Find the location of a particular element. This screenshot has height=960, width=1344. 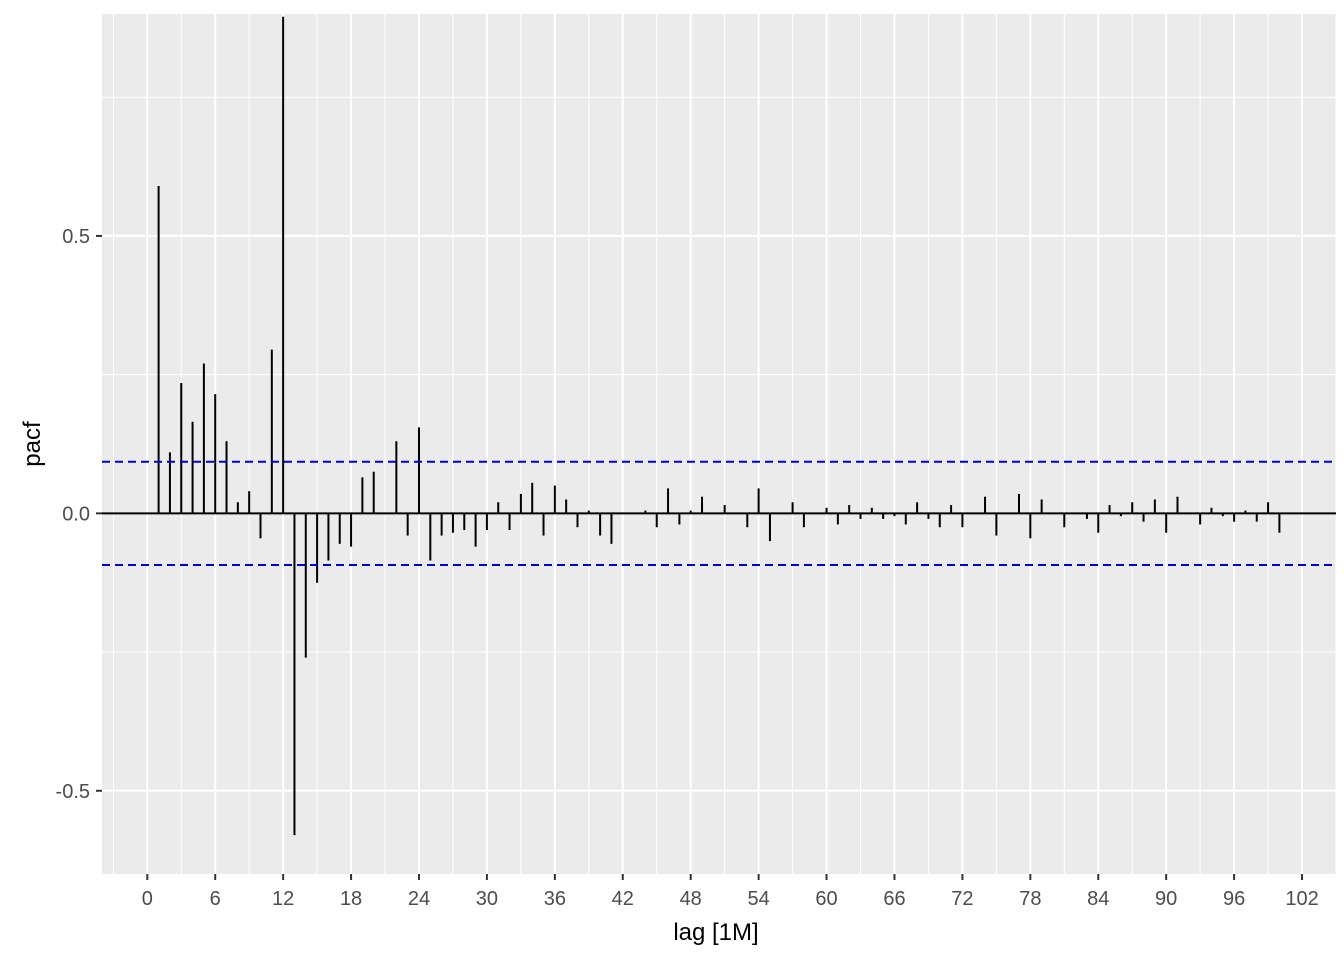

x-tick-label: 6 is located at coordinates (215, 899).